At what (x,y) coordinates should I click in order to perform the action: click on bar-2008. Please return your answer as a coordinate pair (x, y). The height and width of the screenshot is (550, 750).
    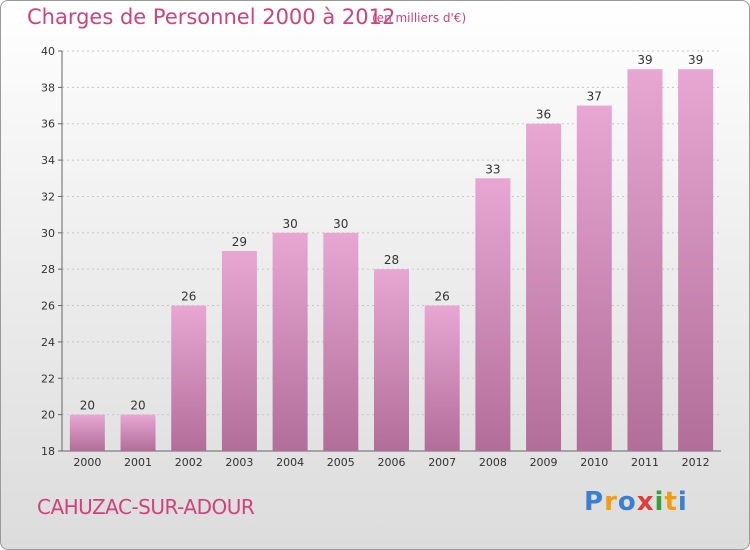
    Looking at the image, I should click on (493, 315).